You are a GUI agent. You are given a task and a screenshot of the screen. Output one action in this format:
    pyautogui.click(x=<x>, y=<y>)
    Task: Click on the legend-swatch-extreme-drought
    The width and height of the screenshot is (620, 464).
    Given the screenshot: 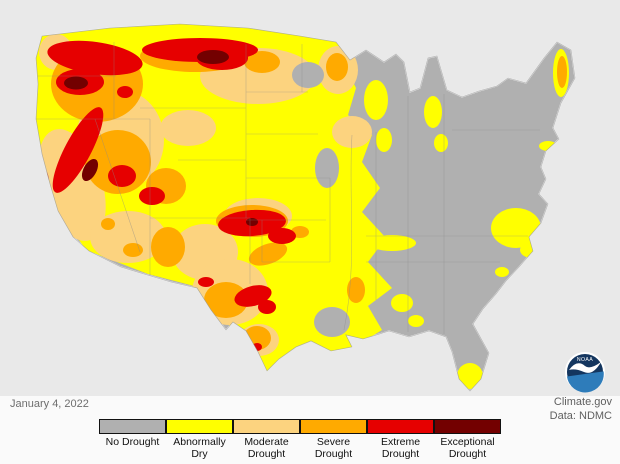 What is the action you would take?
    pyautogui.click(x=400, y=426)
    